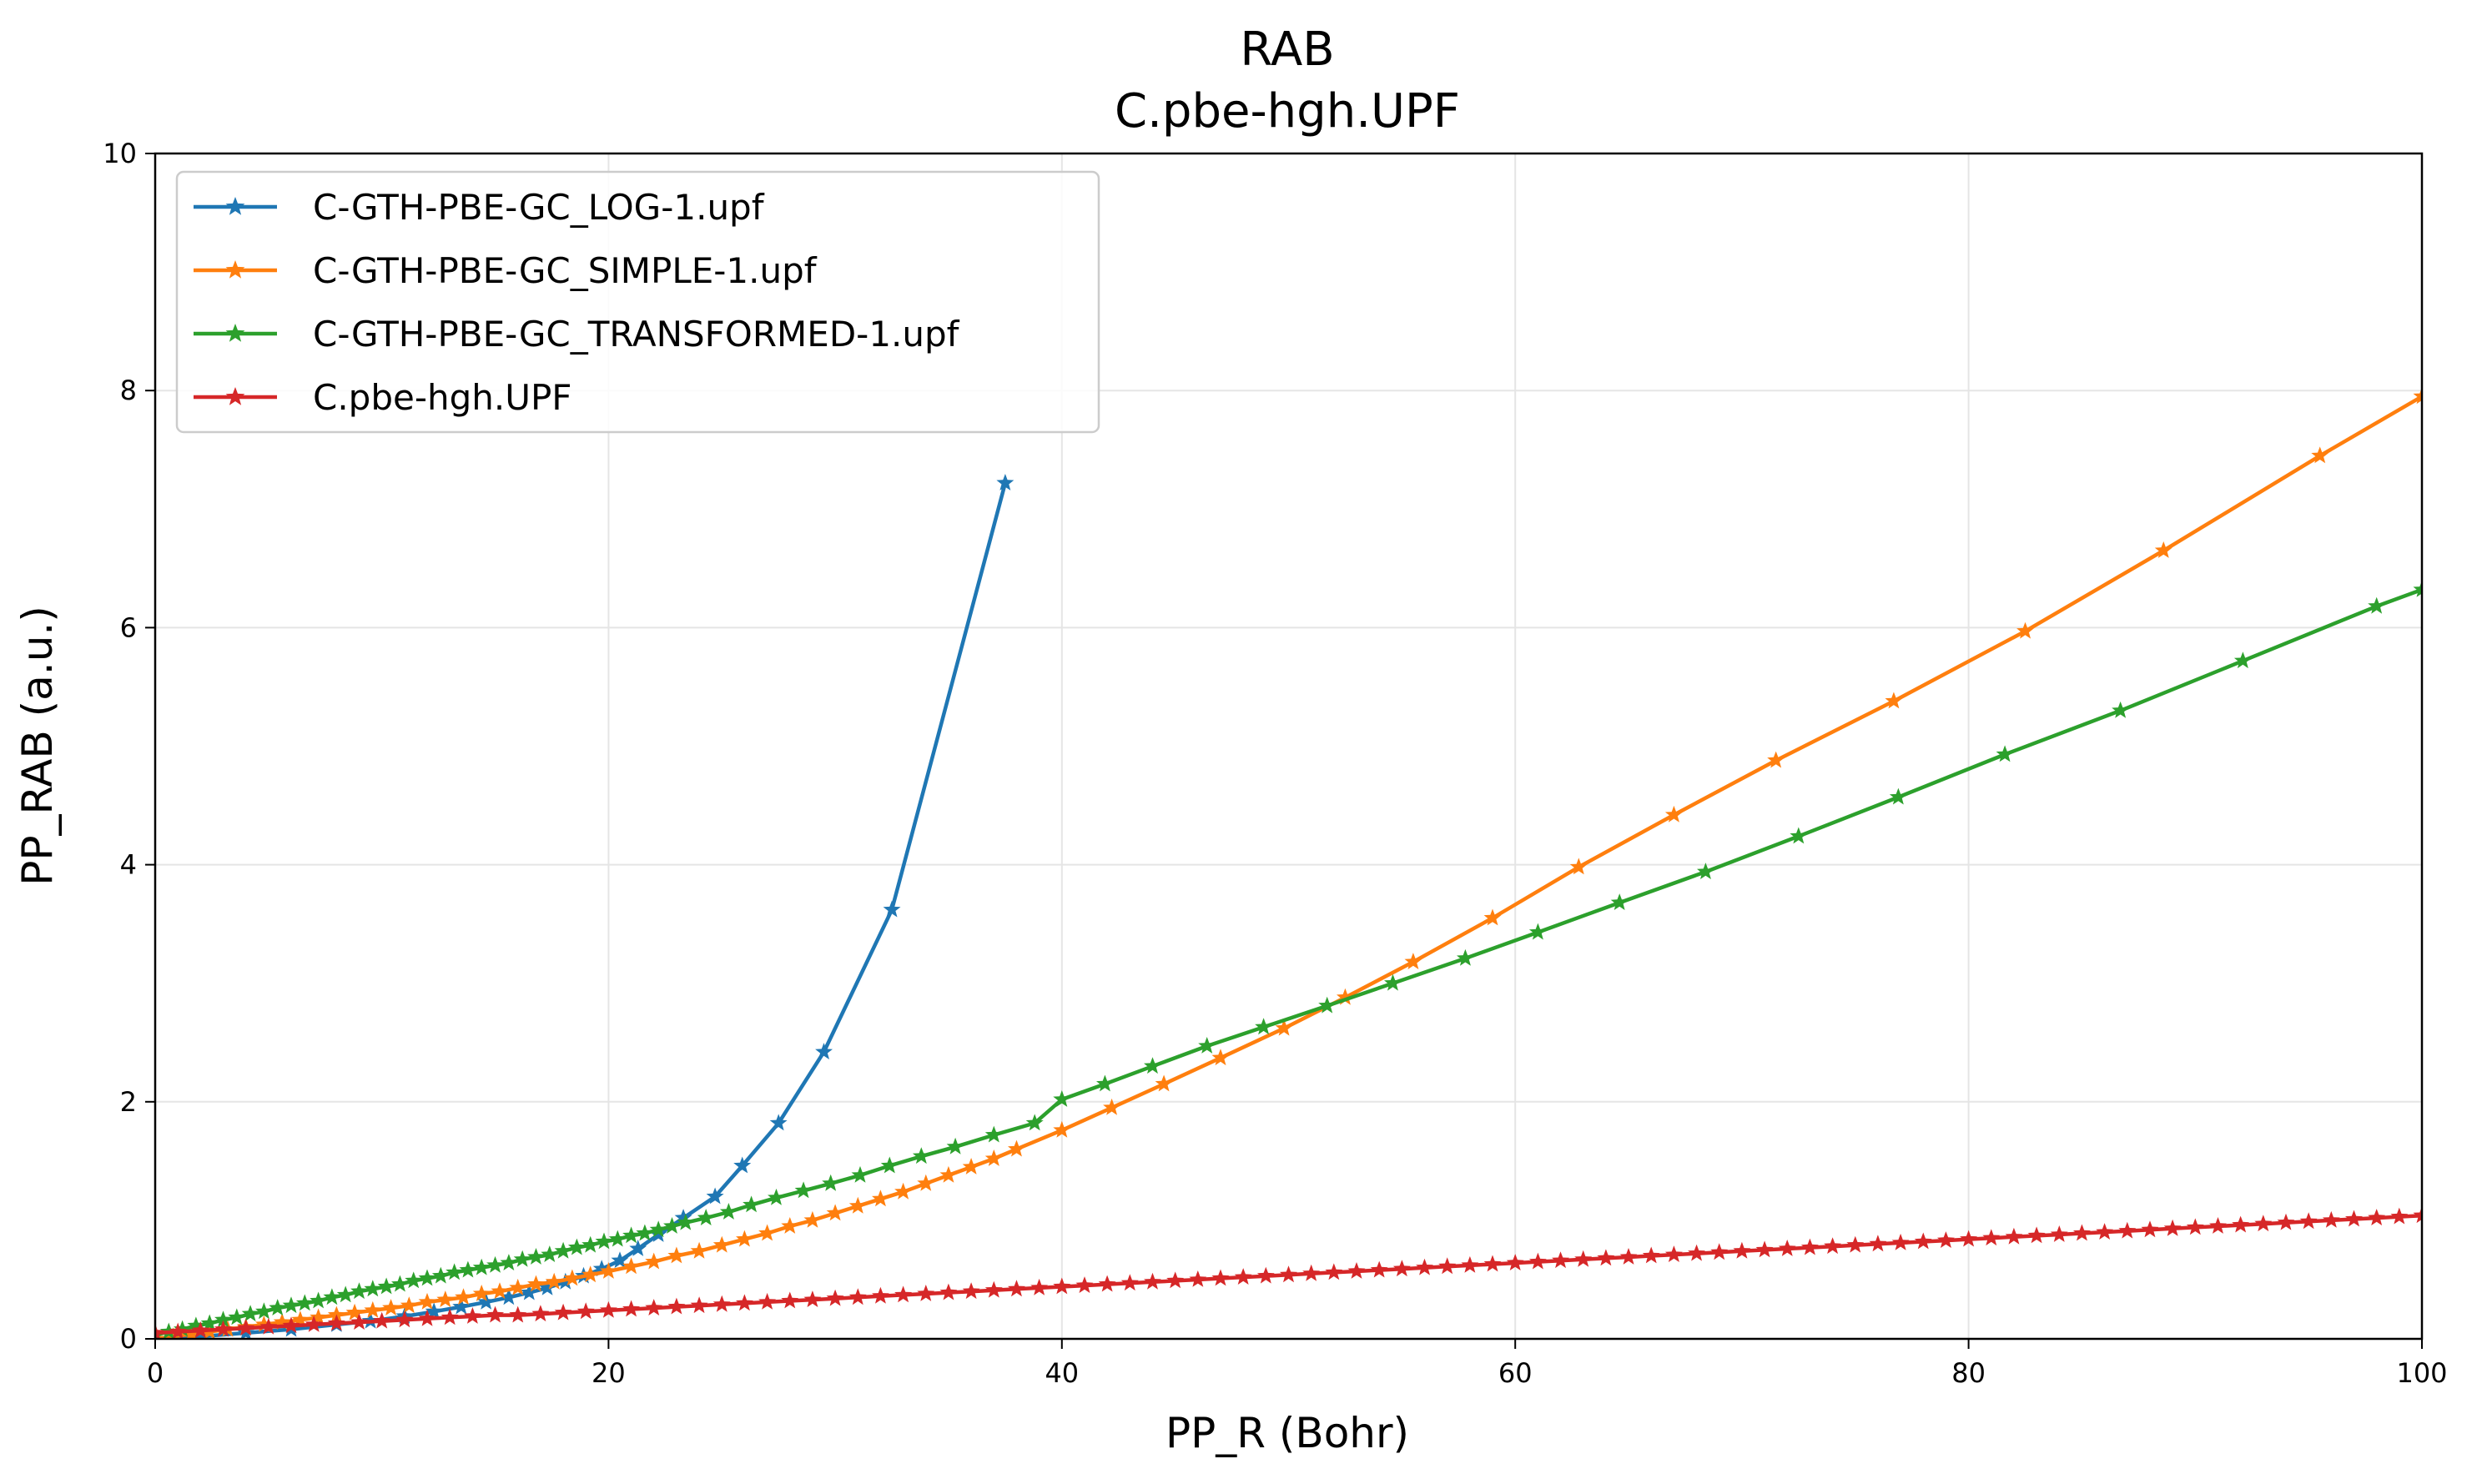  What do you see at coordinates (128, 391) in the screenshot?
I see `y-tick-label: 8` at bounding box center [128, 391].